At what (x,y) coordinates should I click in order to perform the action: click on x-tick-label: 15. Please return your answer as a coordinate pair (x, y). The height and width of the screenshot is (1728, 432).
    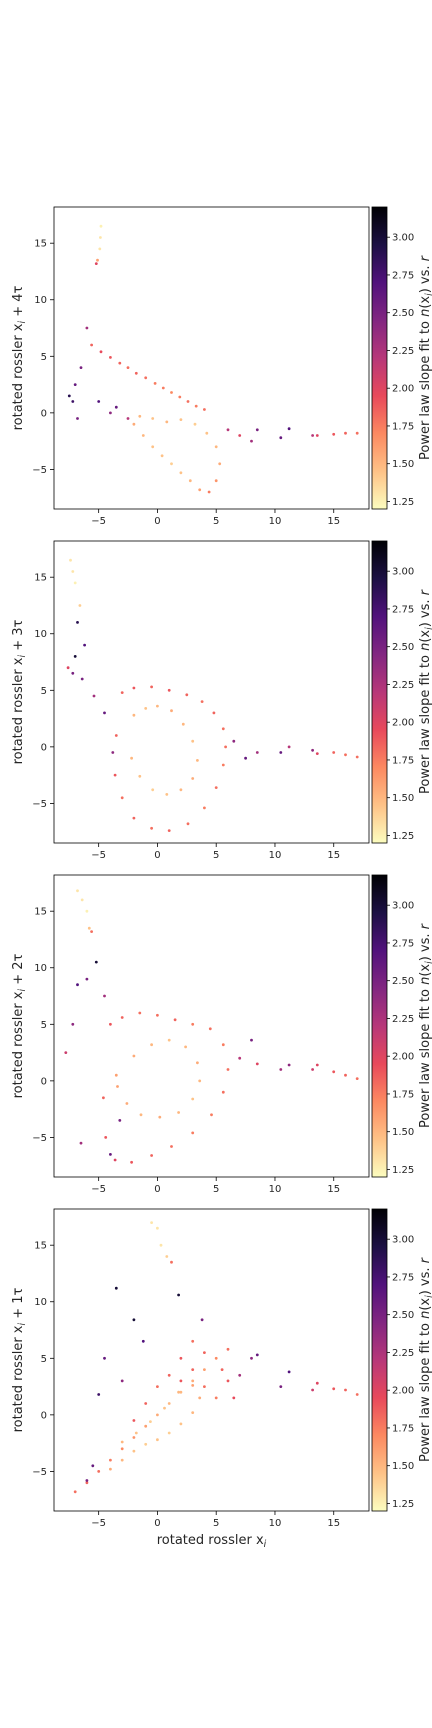
    Looking at the image, I should click on (333, 521).